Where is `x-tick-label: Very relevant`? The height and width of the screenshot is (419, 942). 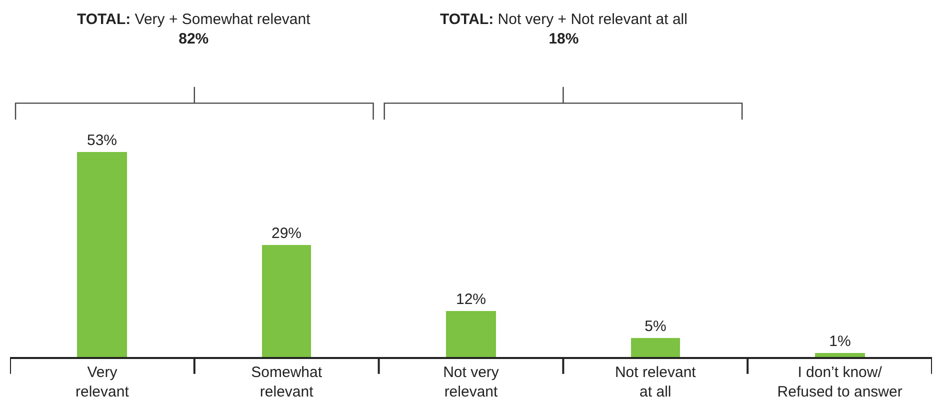 x-tick-label: Very relevant is located at coordinates (103, 382).